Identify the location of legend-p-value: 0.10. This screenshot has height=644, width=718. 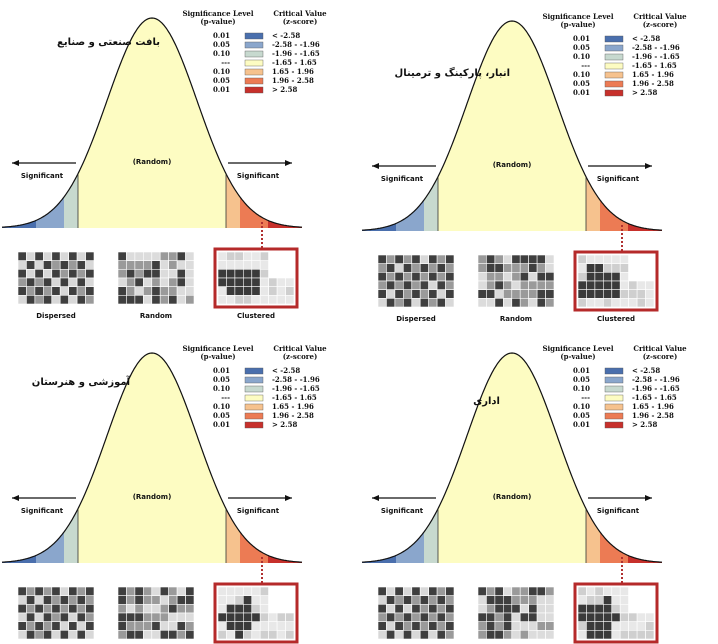
(221, 71).